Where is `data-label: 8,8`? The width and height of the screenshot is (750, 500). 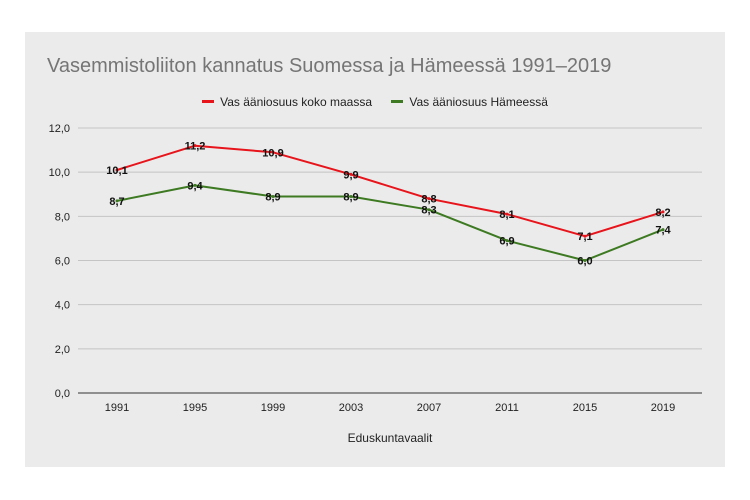 data-label: 8,8 is located at coordinates (428, 200).